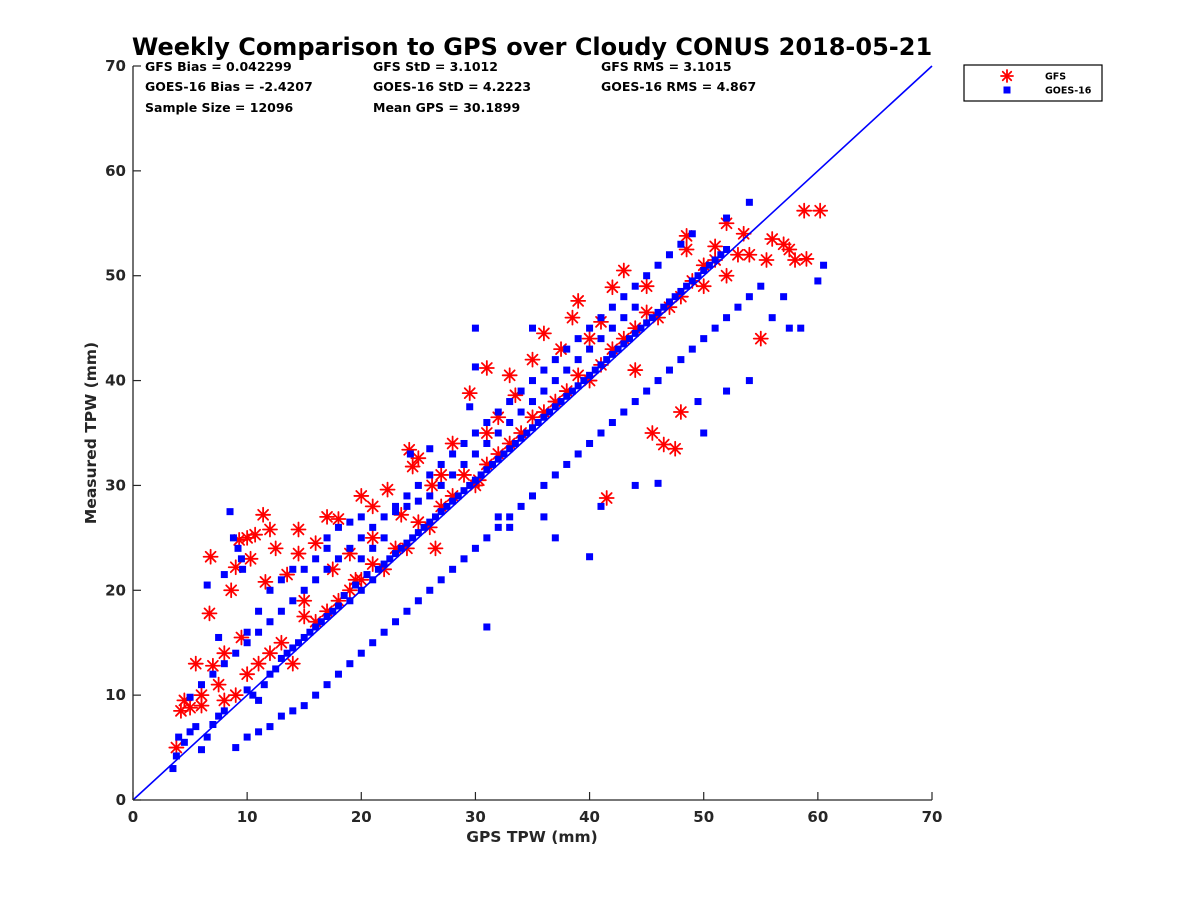 The height and width of the screenshot is (900, 1200). I want to click on stat-text: GFS StD = 3.1012, so click(435, 66).